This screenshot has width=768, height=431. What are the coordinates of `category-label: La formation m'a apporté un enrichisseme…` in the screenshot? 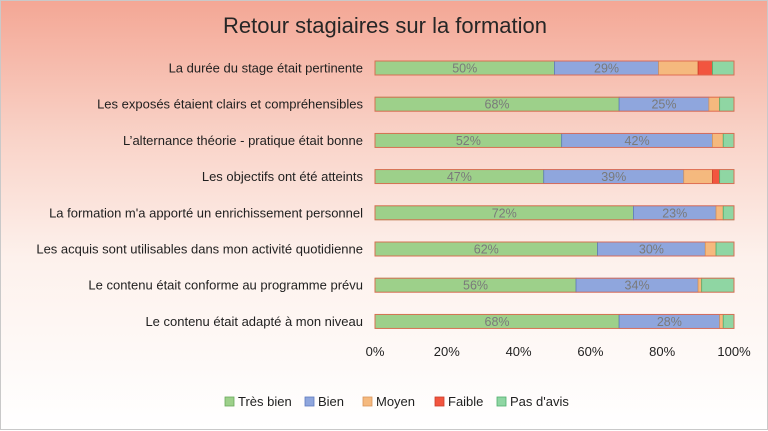 It's located at (206, 212).